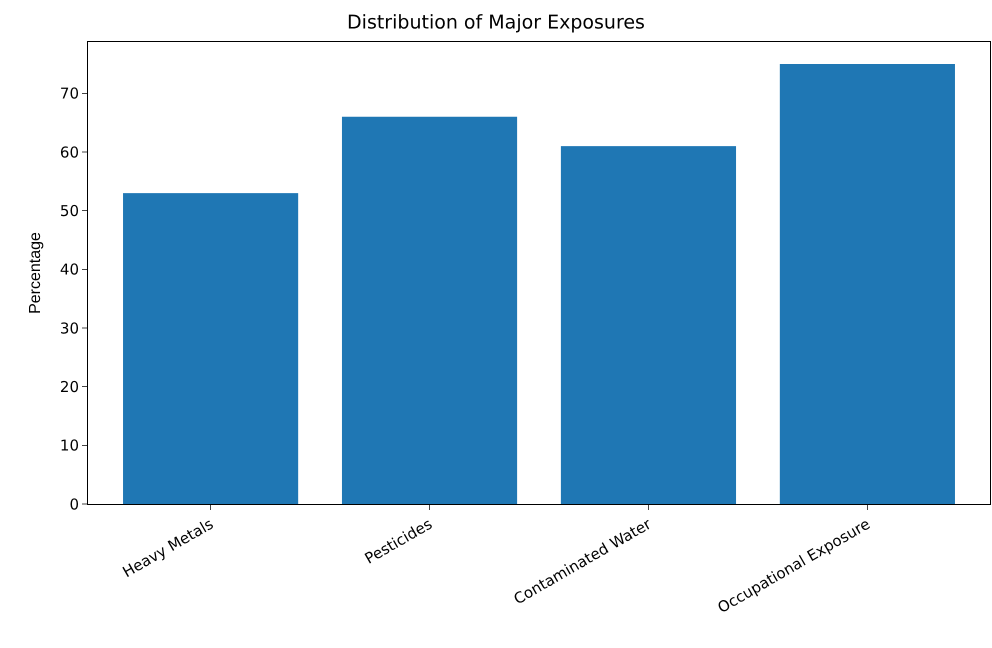 This screenshot has width=992, height=648. I want to click on chart-title: Distribution of Major Exposures, so click(496, 23).